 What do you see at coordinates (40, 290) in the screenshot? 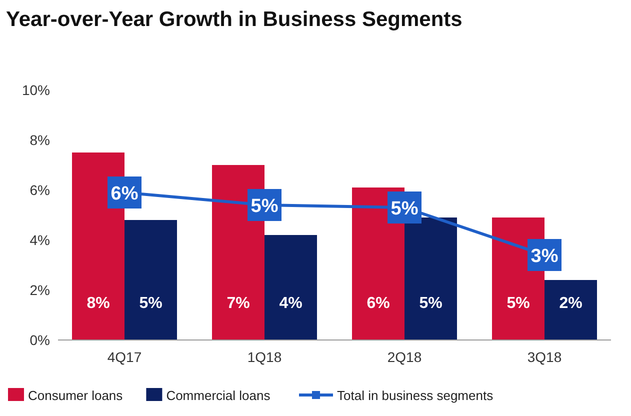
I see `y-tick-label: 2%` at bounding box center [40, 290].